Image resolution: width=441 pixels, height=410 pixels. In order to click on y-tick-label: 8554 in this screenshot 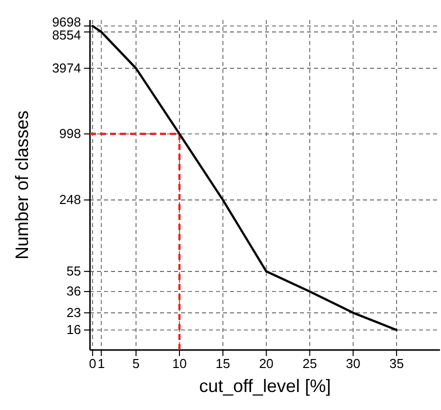, I will do `click(66, 35)`.